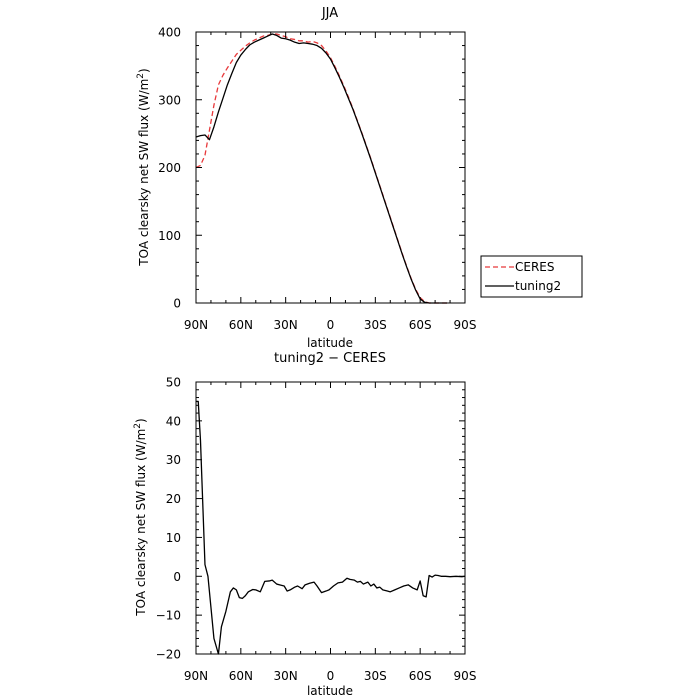  What do you see at coordinates (173, 421) in the screenshot?
I see `y-tick-label: 40` at bounding box center [173, 421].